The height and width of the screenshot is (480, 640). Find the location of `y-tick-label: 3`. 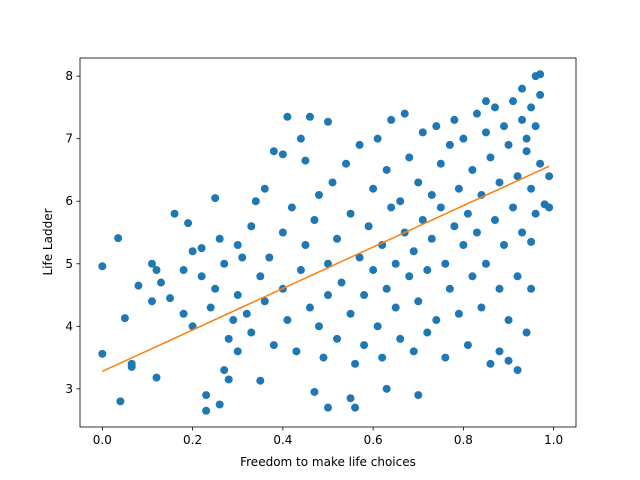

y-tick-label: 3 is located at coordinates (69, 389).